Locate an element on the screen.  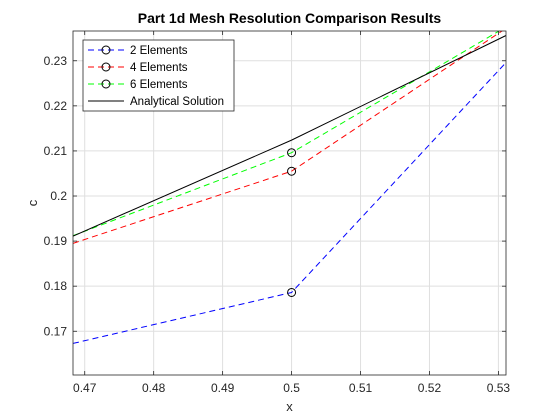
x-tick-label: 0.52 is located at coordinates (430, 388).